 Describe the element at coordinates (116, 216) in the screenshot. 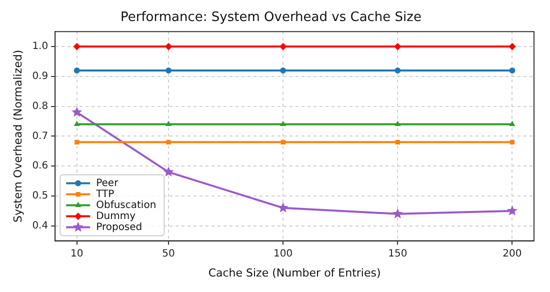

I see `legend-label: Dummy` at that location.